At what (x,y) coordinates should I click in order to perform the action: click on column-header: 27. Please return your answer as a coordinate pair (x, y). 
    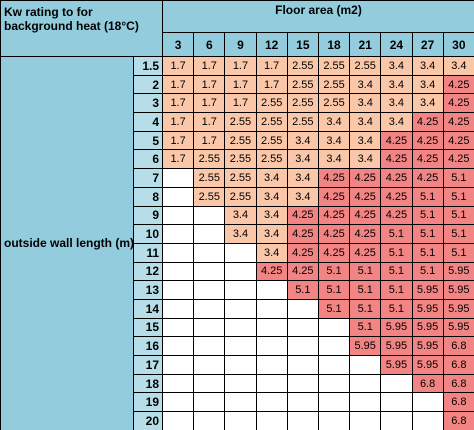
    Looking at the image, I should click on (427, 44).